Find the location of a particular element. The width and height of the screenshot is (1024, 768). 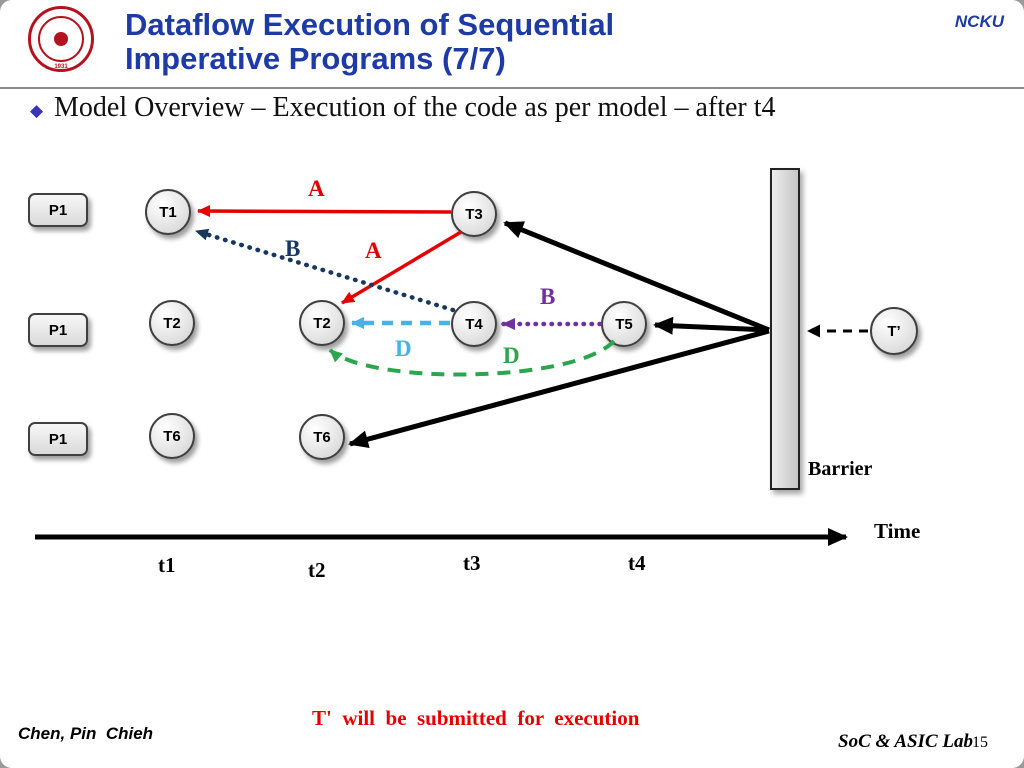

task-node-t5: T5 is located at coordinates (624, 324).